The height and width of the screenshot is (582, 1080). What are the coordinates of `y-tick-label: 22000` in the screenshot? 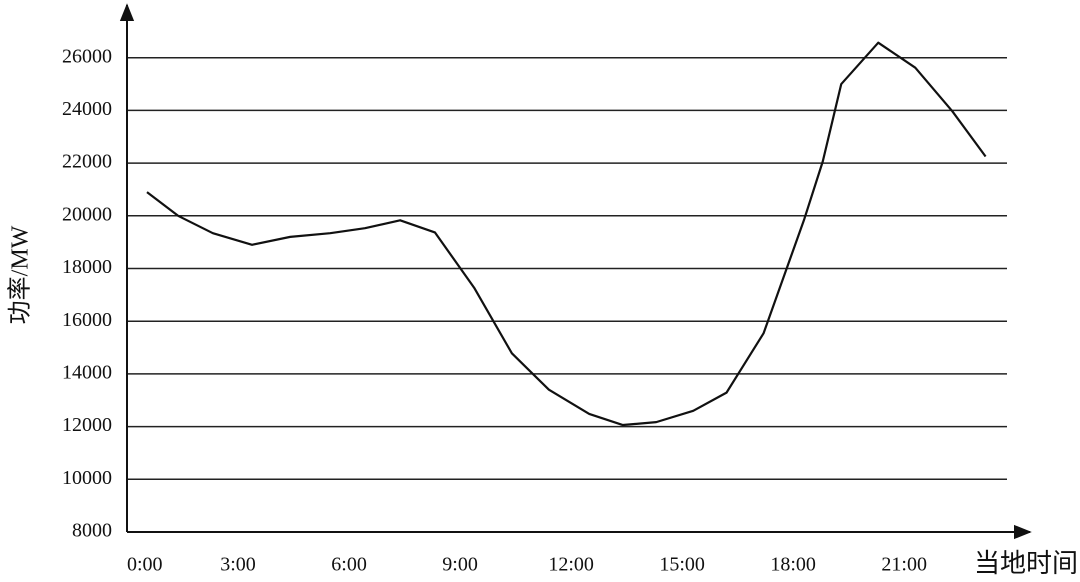 It's located at (87, 162).